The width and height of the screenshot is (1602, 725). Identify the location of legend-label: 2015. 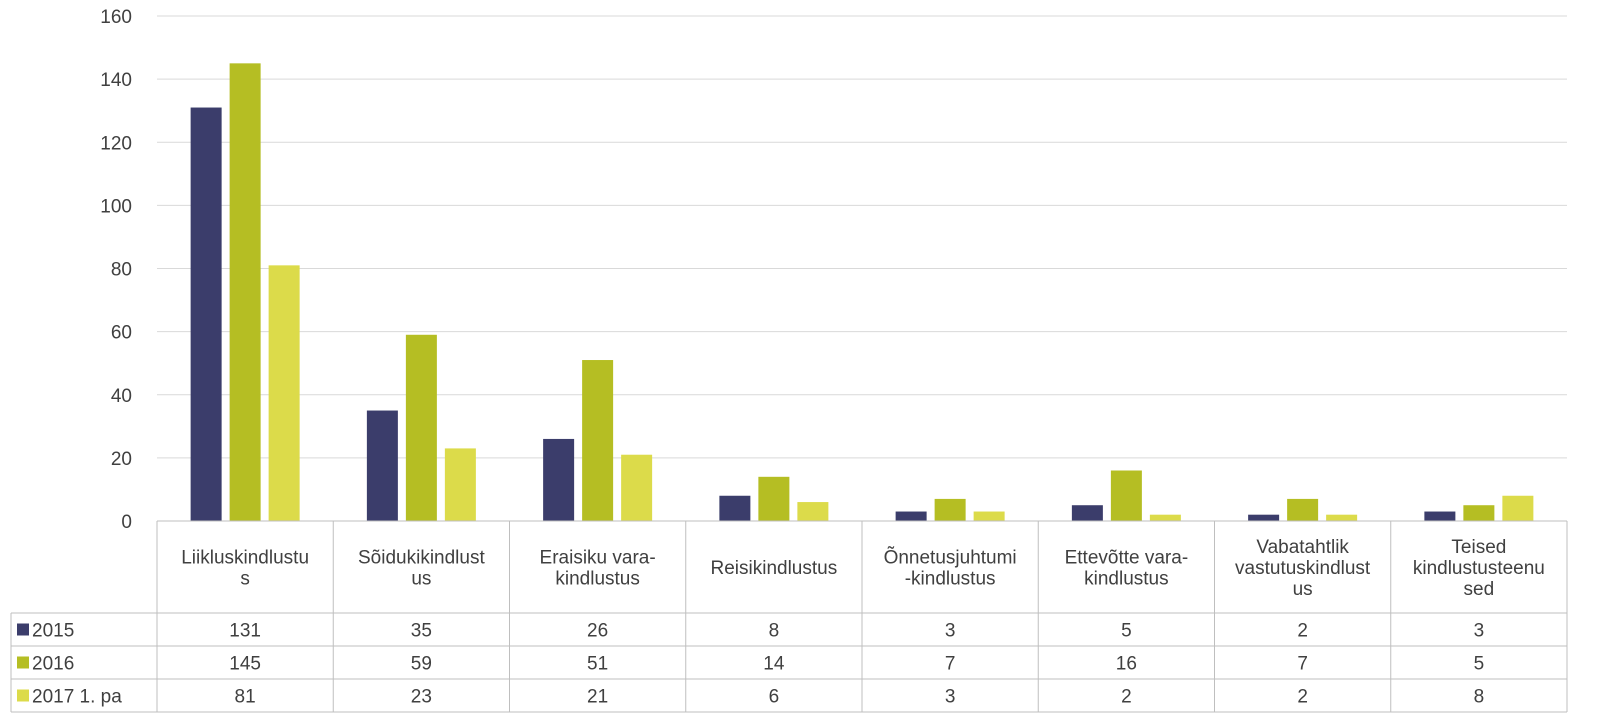
(53, 631).